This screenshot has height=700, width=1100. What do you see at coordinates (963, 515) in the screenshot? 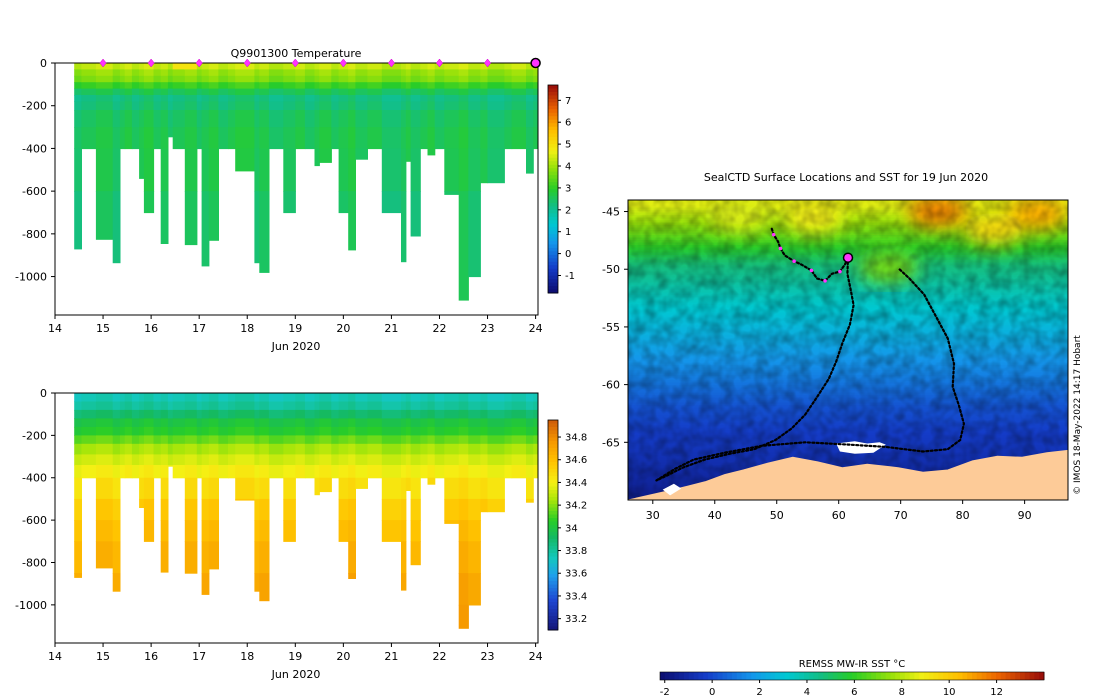
I see `longitude-tick-label: 80` at bounding box center [963, 515].